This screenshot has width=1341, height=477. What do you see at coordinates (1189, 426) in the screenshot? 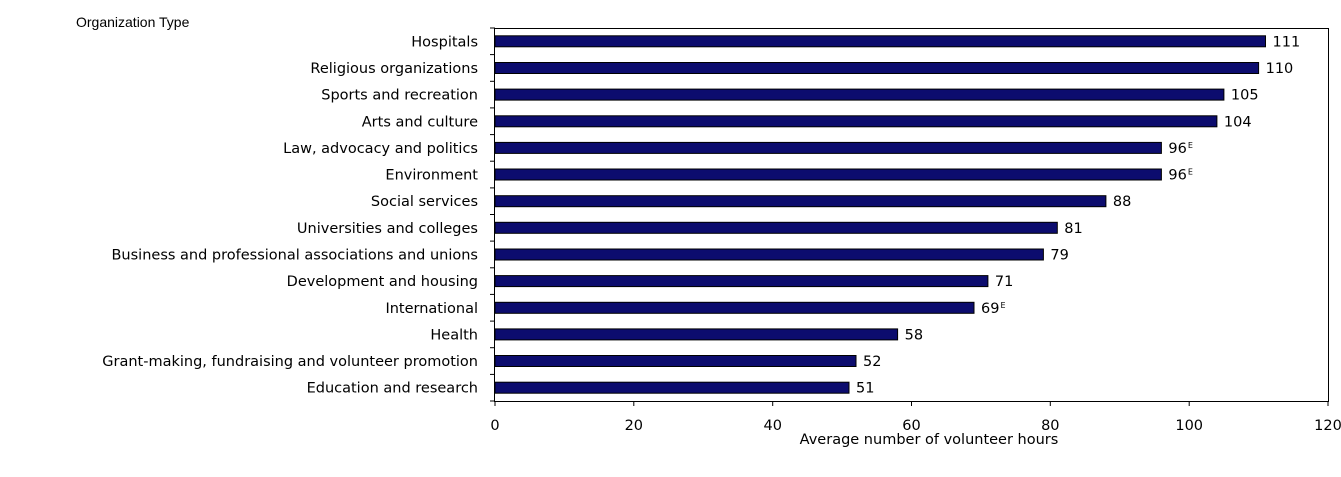
I see `x-tick-label: 100` at bounding box center [1189, 426].